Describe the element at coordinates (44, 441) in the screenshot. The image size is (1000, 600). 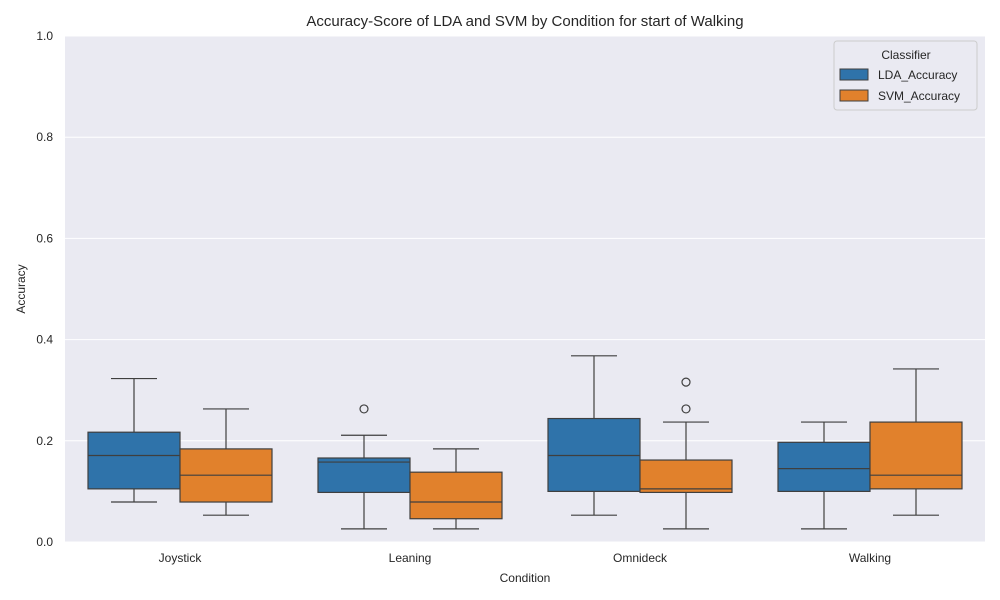
I see `y-tick-label: 0.2` at that location.